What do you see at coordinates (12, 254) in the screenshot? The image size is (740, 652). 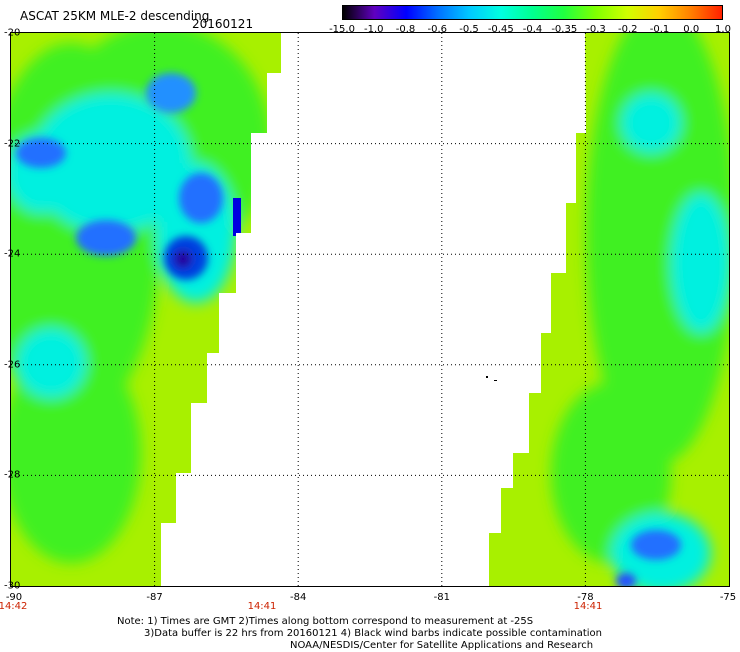 I see `latitude-label: -24` at bounding box center [12, 254].